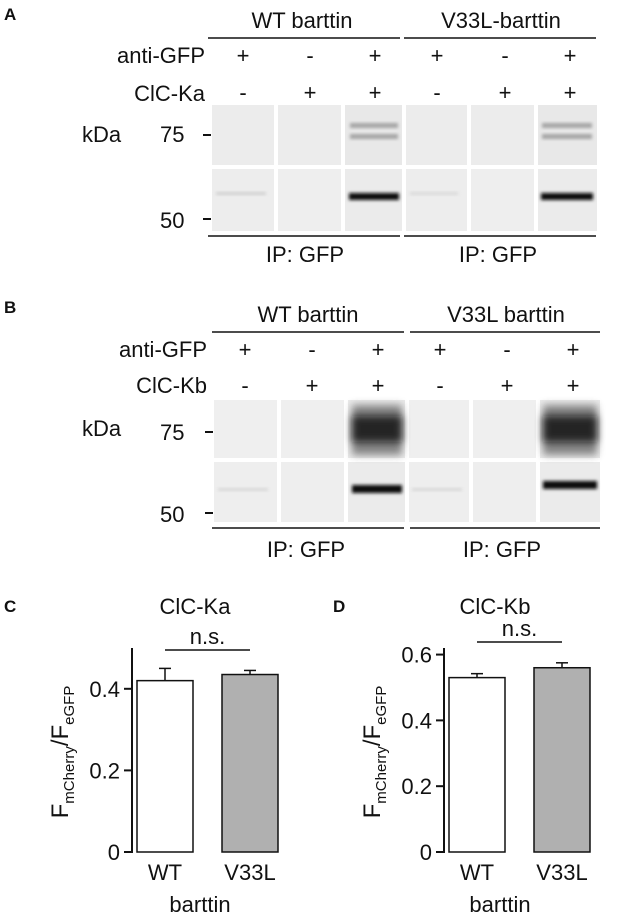 The image size is (640, 922). Describe the element at coordinates (172, 432) in the screenshot. I see `marker-75-b: 75` at that location.